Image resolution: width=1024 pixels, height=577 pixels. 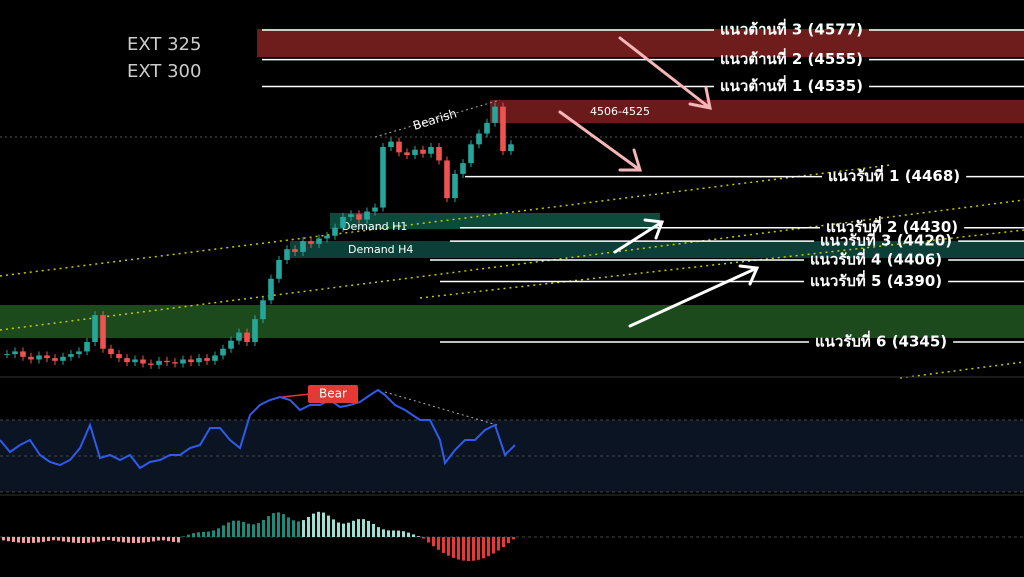 What do you see at coordinates (881, 341) in the screenshot?
I see `level-label: แนวรับที่ 6 (4345)` at bounding box center [881, 341].